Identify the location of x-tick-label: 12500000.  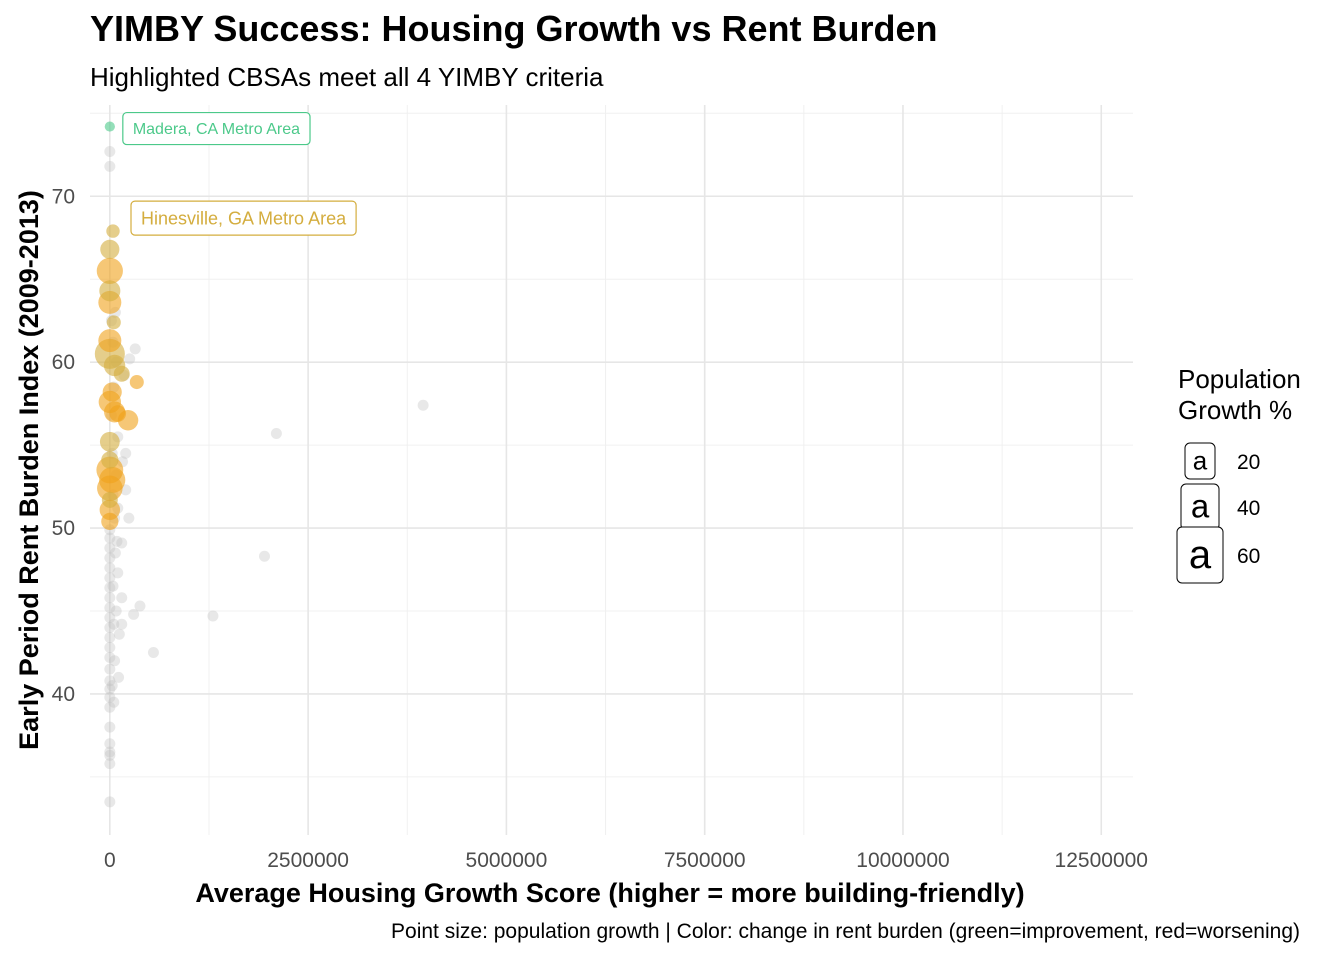
(1101, 860).